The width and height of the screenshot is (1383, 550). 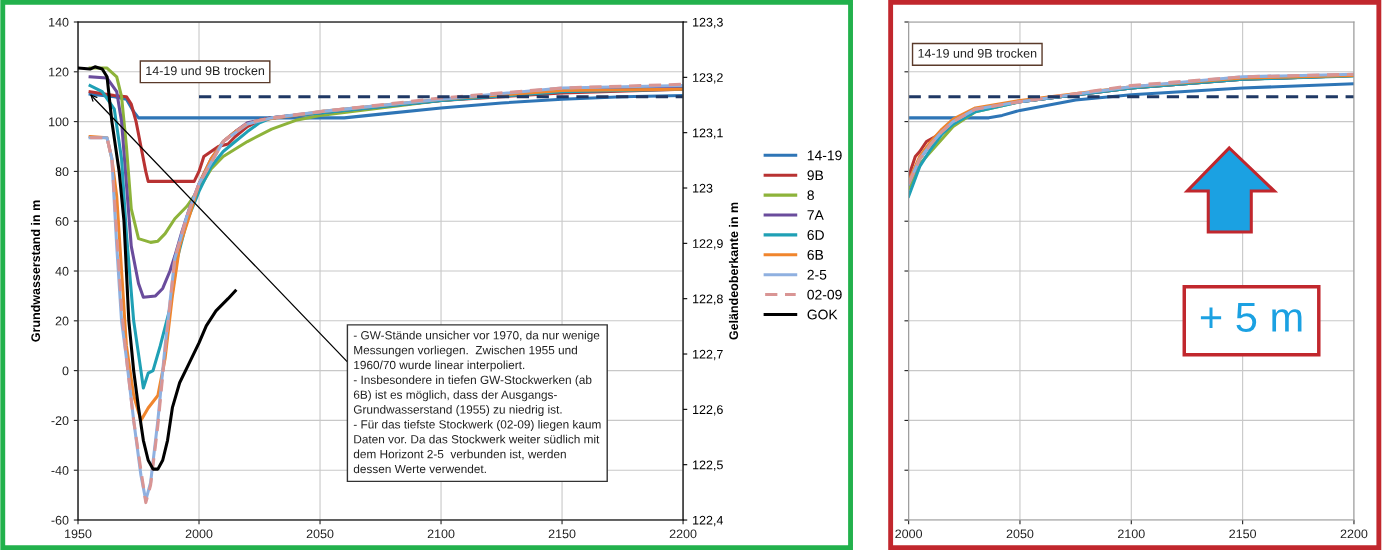 I want to click on text: - GW-Stände unsicher vor 1970, da nur wenige Messungen vorliegen. Zwischen 1955 und 1960/70 wurde linear interpoliert. - Insbesondere in tiefen GW-Stockwerken (ab 6B) ist es möglich, dass der Ausgangs- Grundwasserstand (1955) zu niedrig ist. - Für das tiefste Stockwerk (02-09) liegen kaum Daten vor. Da das Stockwerk weiter südlich mit dem Horizont 2-5 verbunden ist, werden dessen Werte verwendet., so click(x=477, y=402).